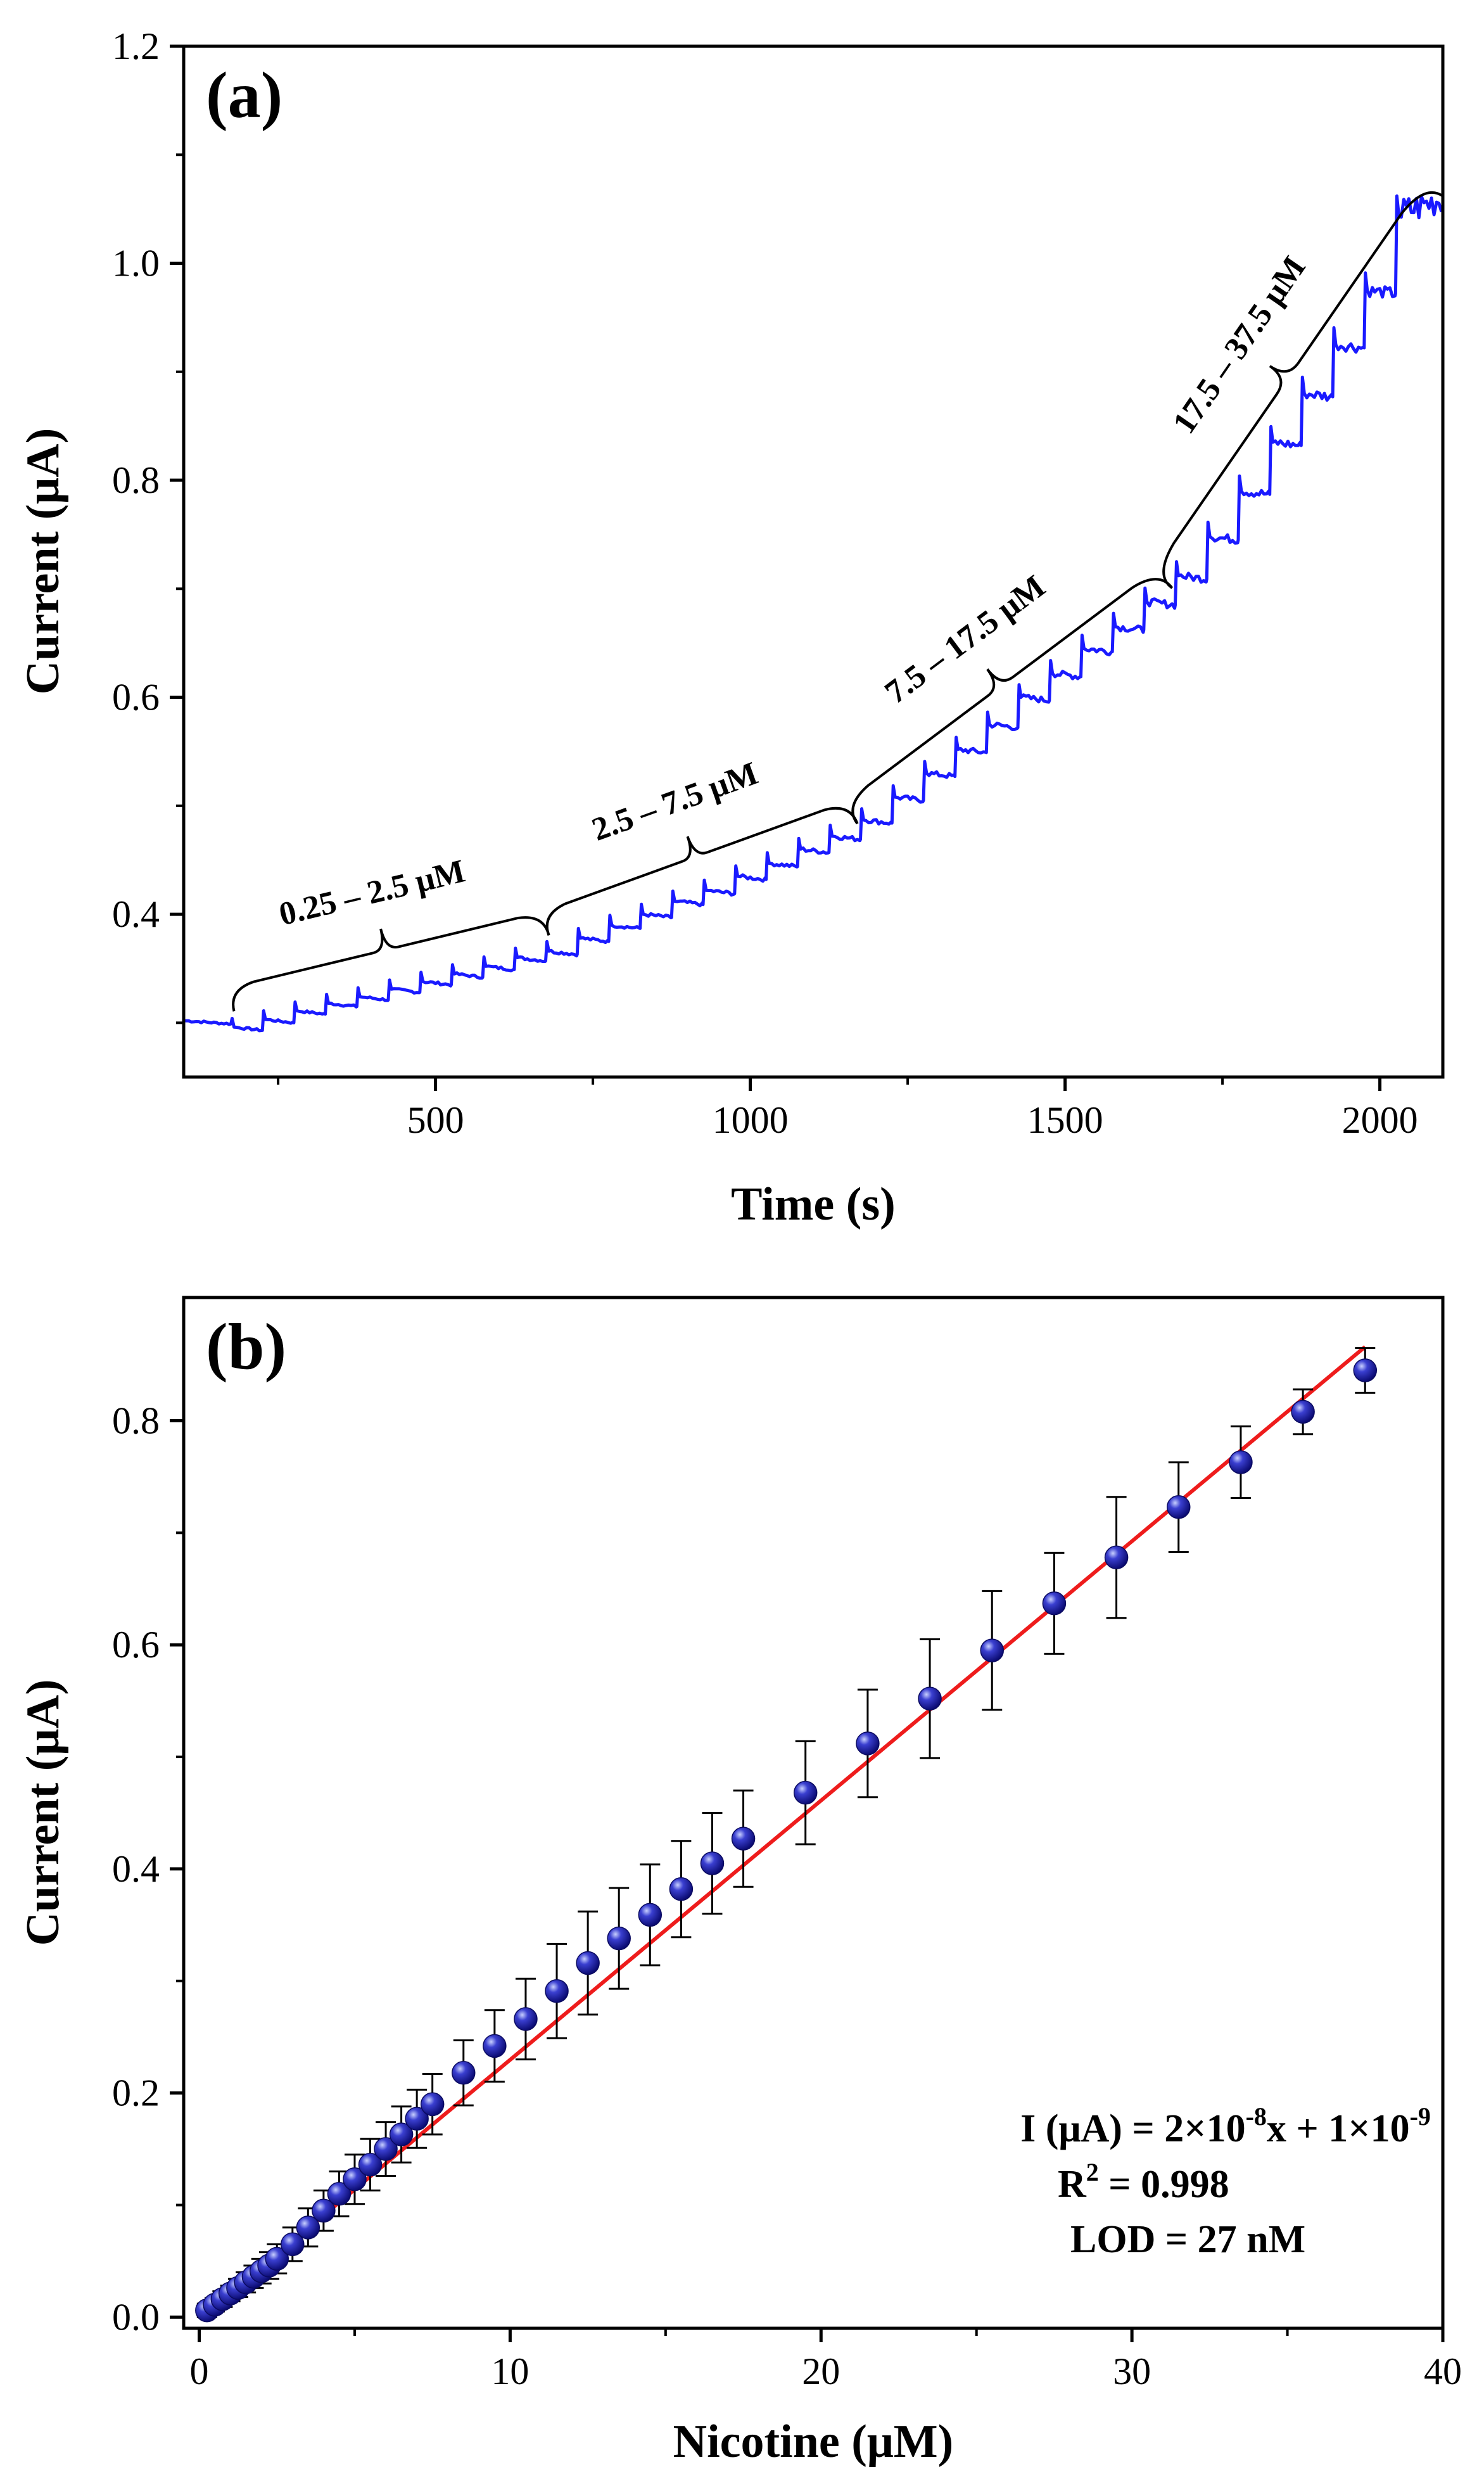 Image resolution: width=1484 pixels, height=2474 pixels. Describe the element at coordinates (751, 1120) in the screenshot. I see `panel-a-x-tick-label: 1000` at that location.